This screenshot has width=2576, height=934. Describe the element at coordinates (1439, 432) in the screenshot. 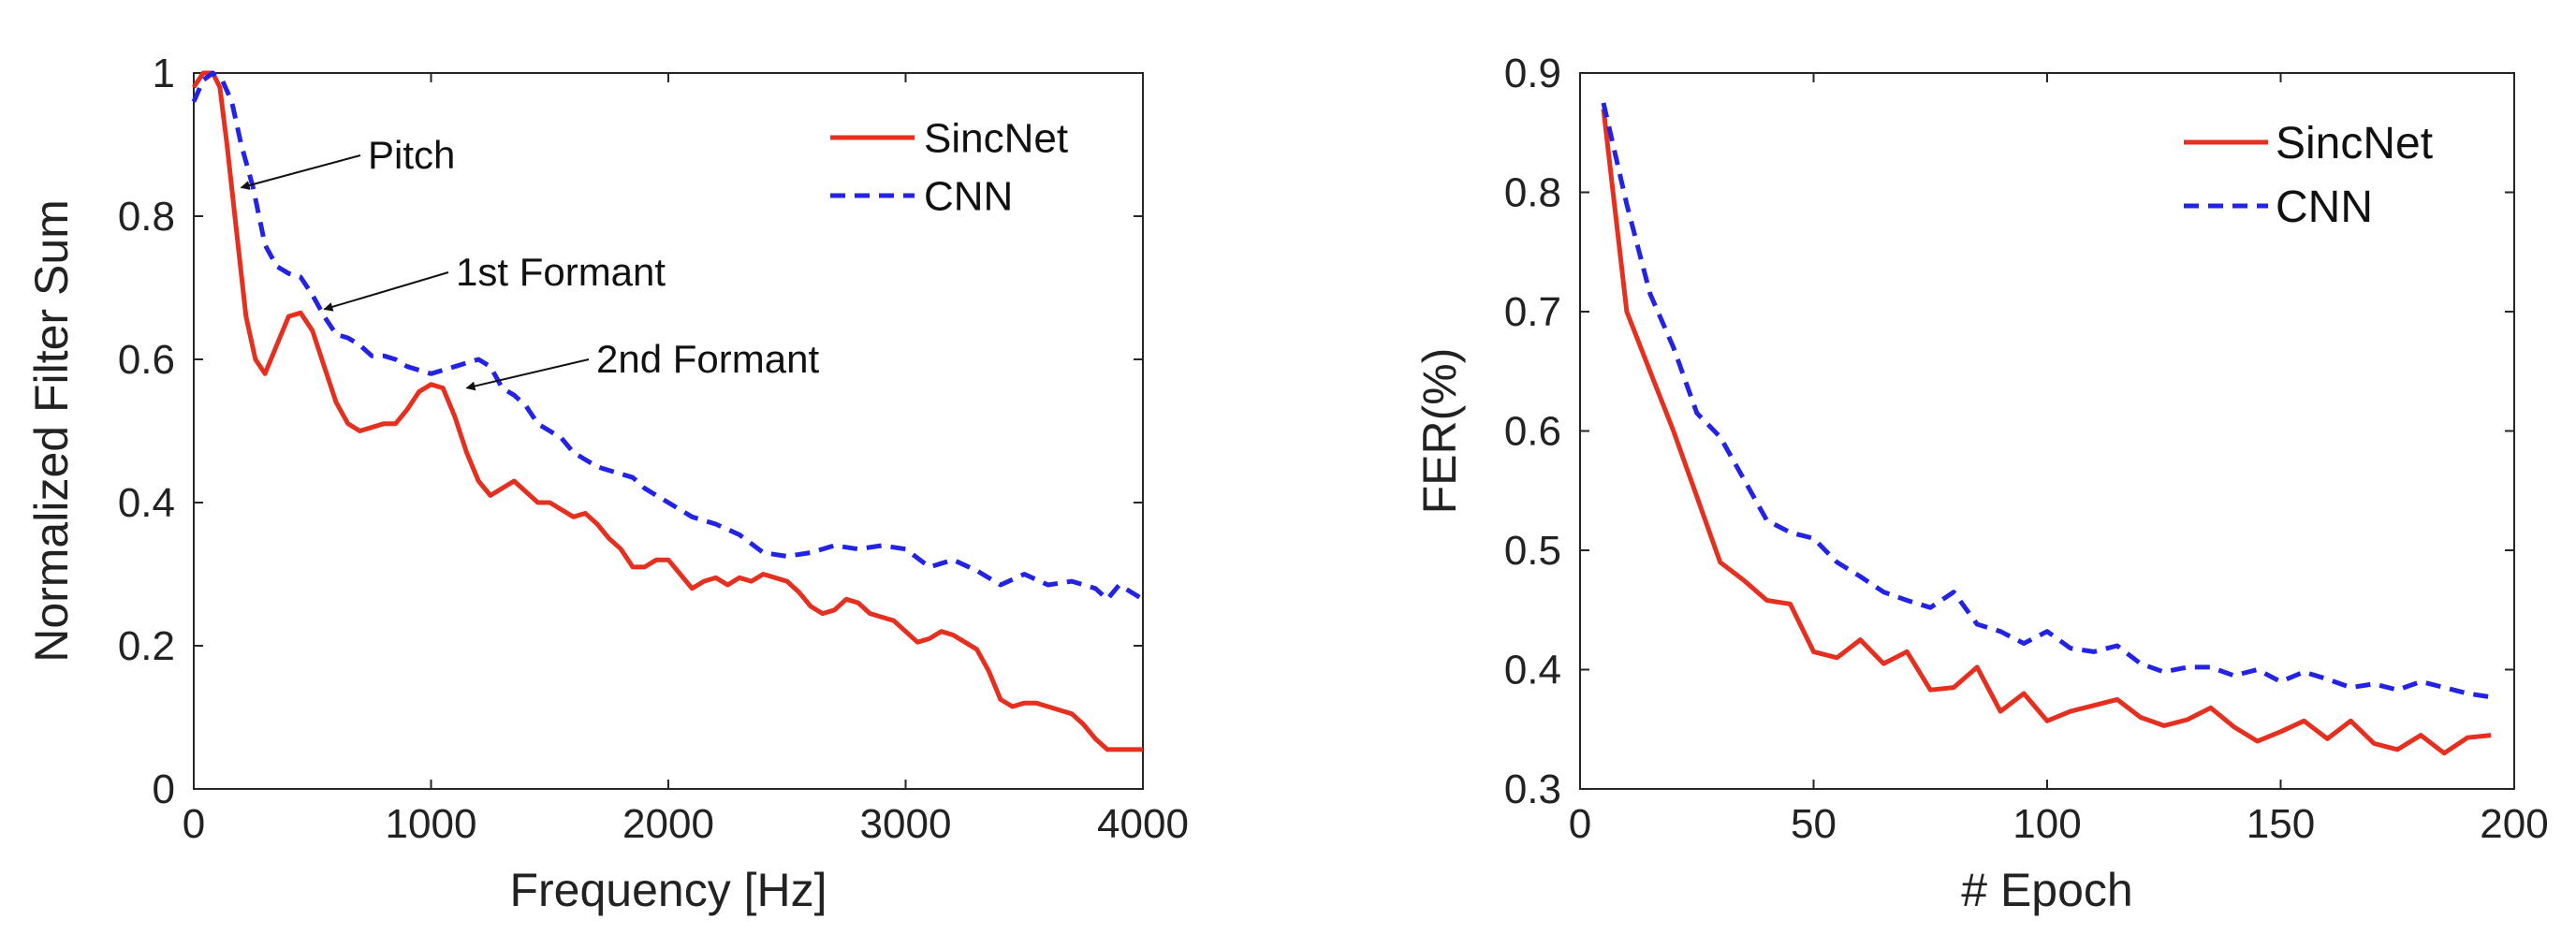

I see `y-axis-label: FER(%)` at that location.